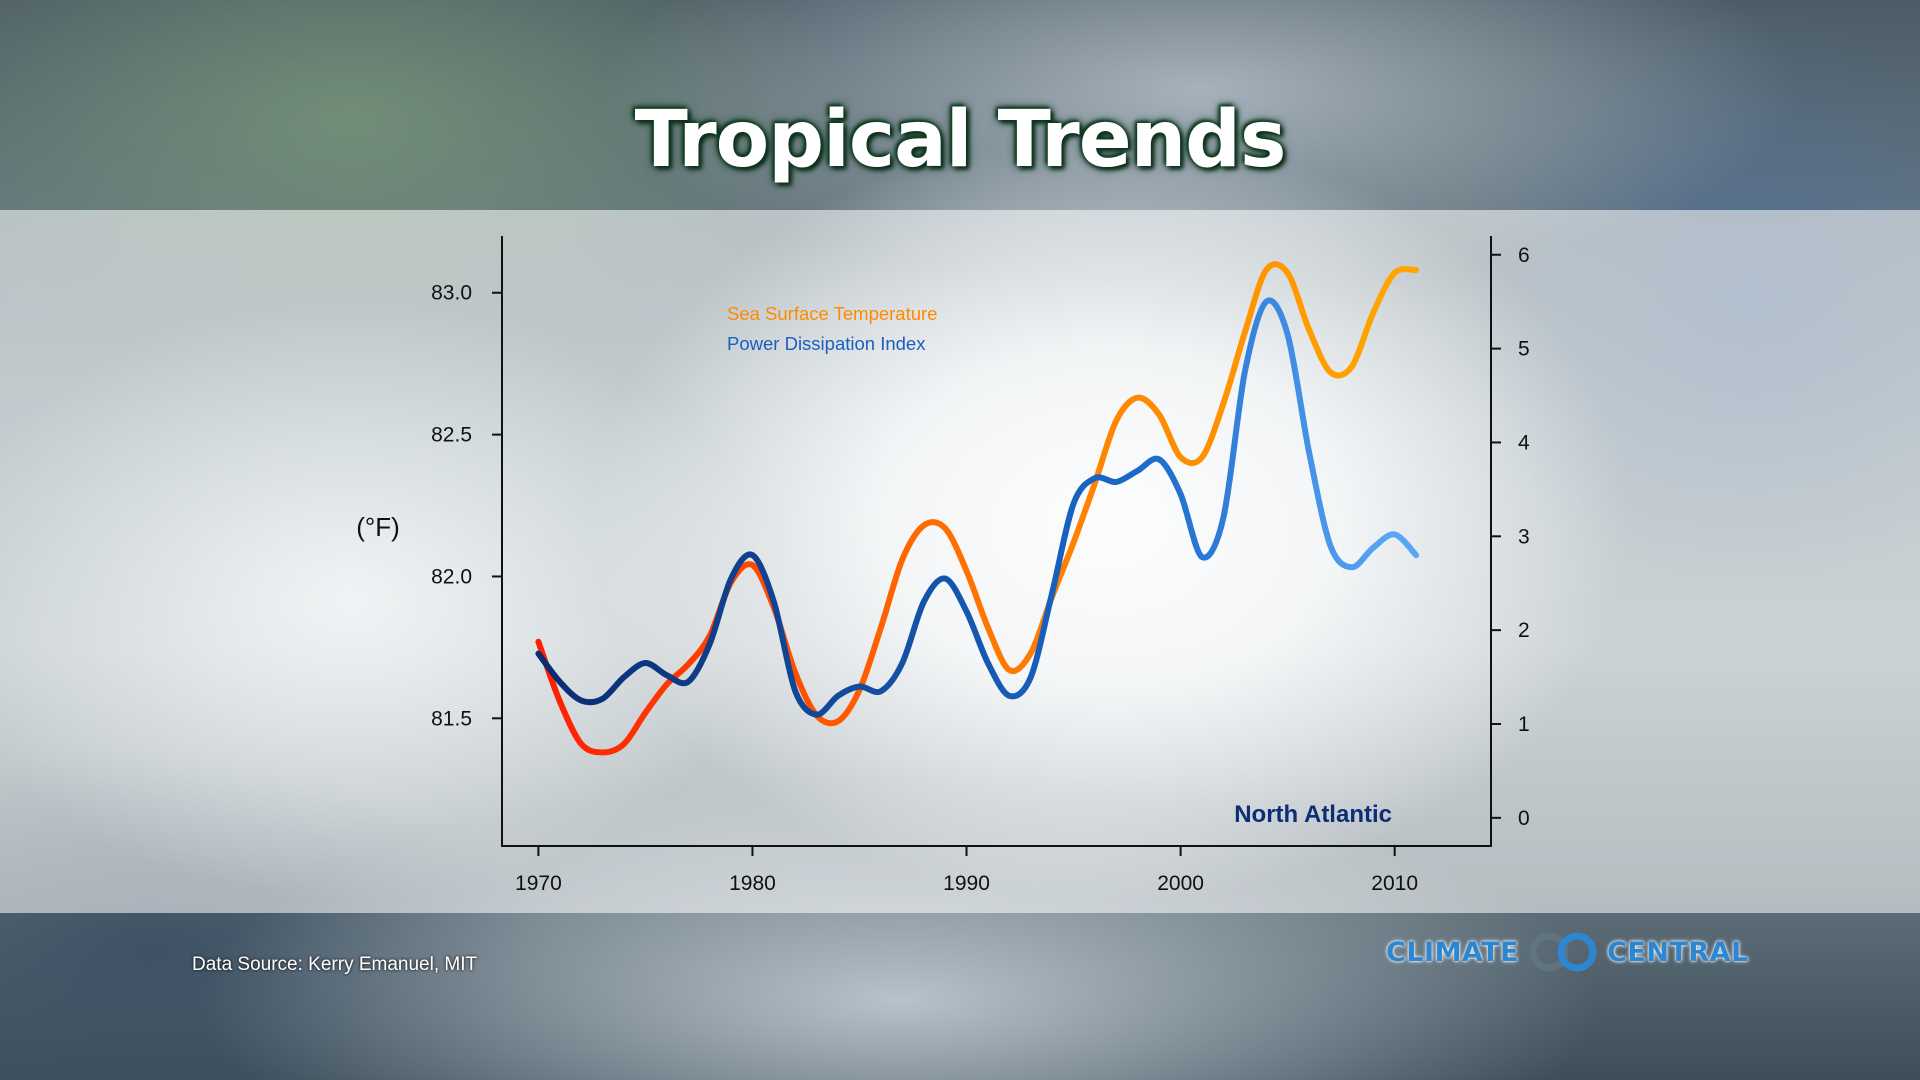 This screenshot has width=1920, height=1080. Describe the element at coordinates (378, 527) in the screenshot. I see `left-y-axis-label: (°F)` at that location.